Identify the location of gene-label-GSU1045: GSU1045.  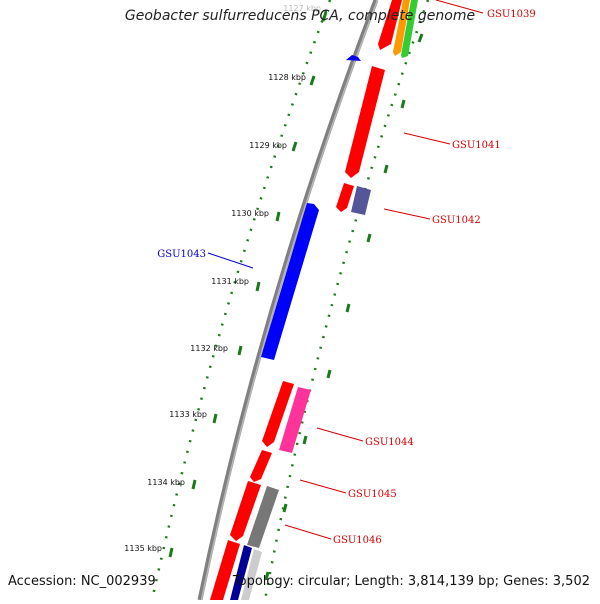
(372, 494).